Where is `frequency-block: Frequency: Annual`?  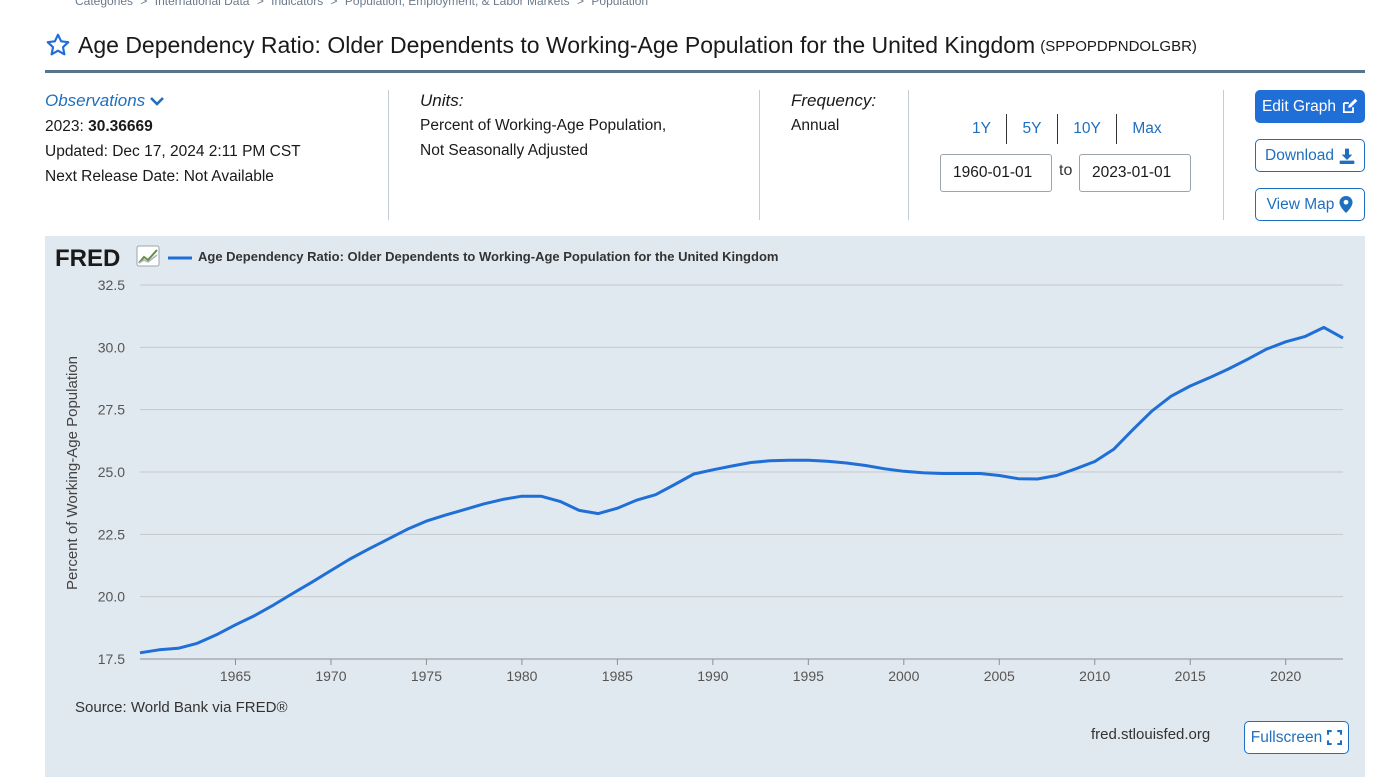 frequency-block: Frequency: Annual is located at coordinates (846, 113).